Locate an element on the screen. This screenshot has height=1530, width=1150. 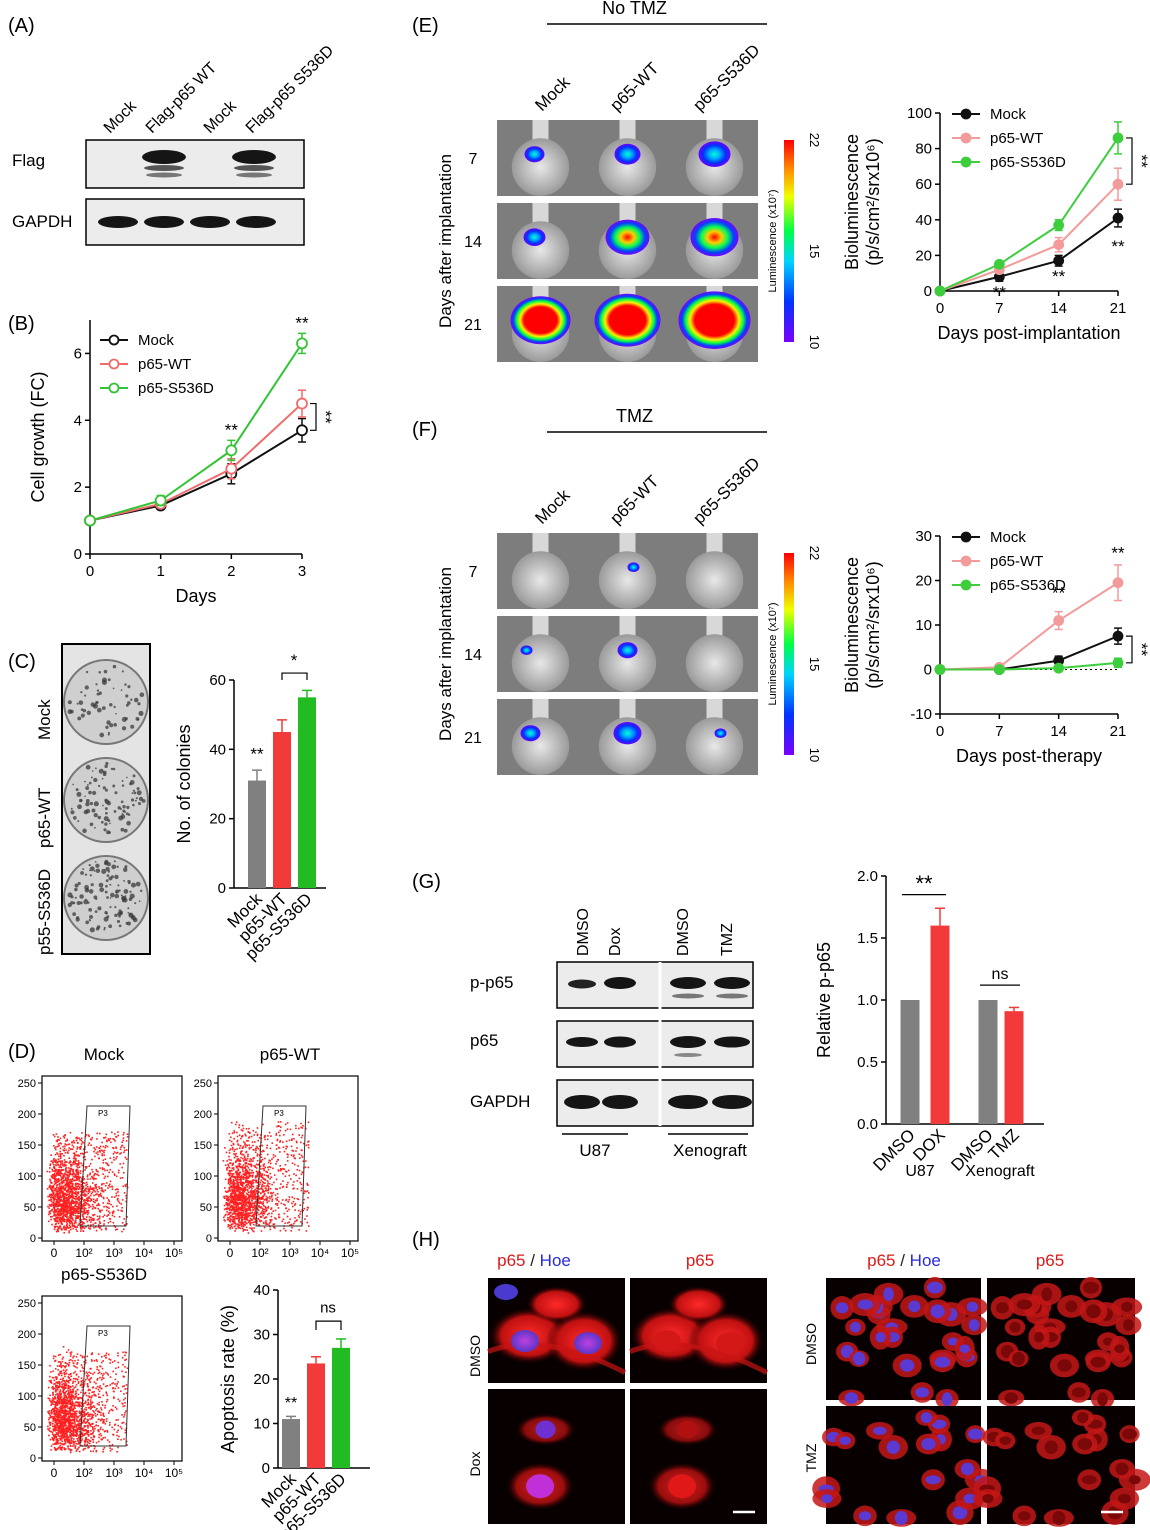
blot-row-label: Flag is located at coordinates (28, 160).